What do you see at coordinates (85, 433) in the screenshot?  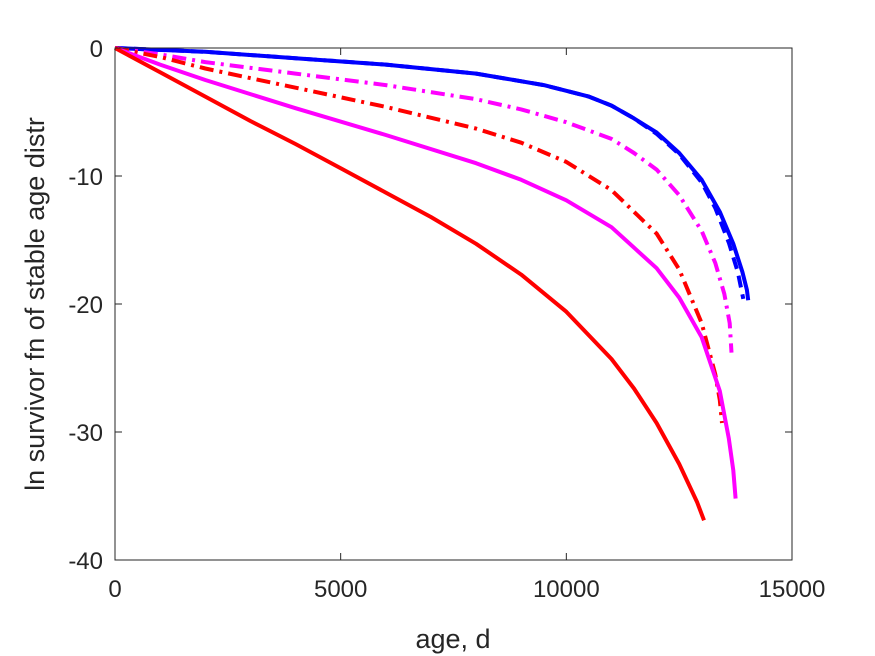 I see `y-tick-label: -30` at bounding box center [85, 433].